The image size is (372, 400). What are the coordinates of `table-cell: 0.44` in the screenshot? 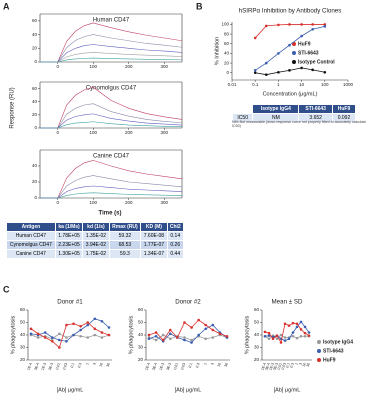 It's located at (175, 254).